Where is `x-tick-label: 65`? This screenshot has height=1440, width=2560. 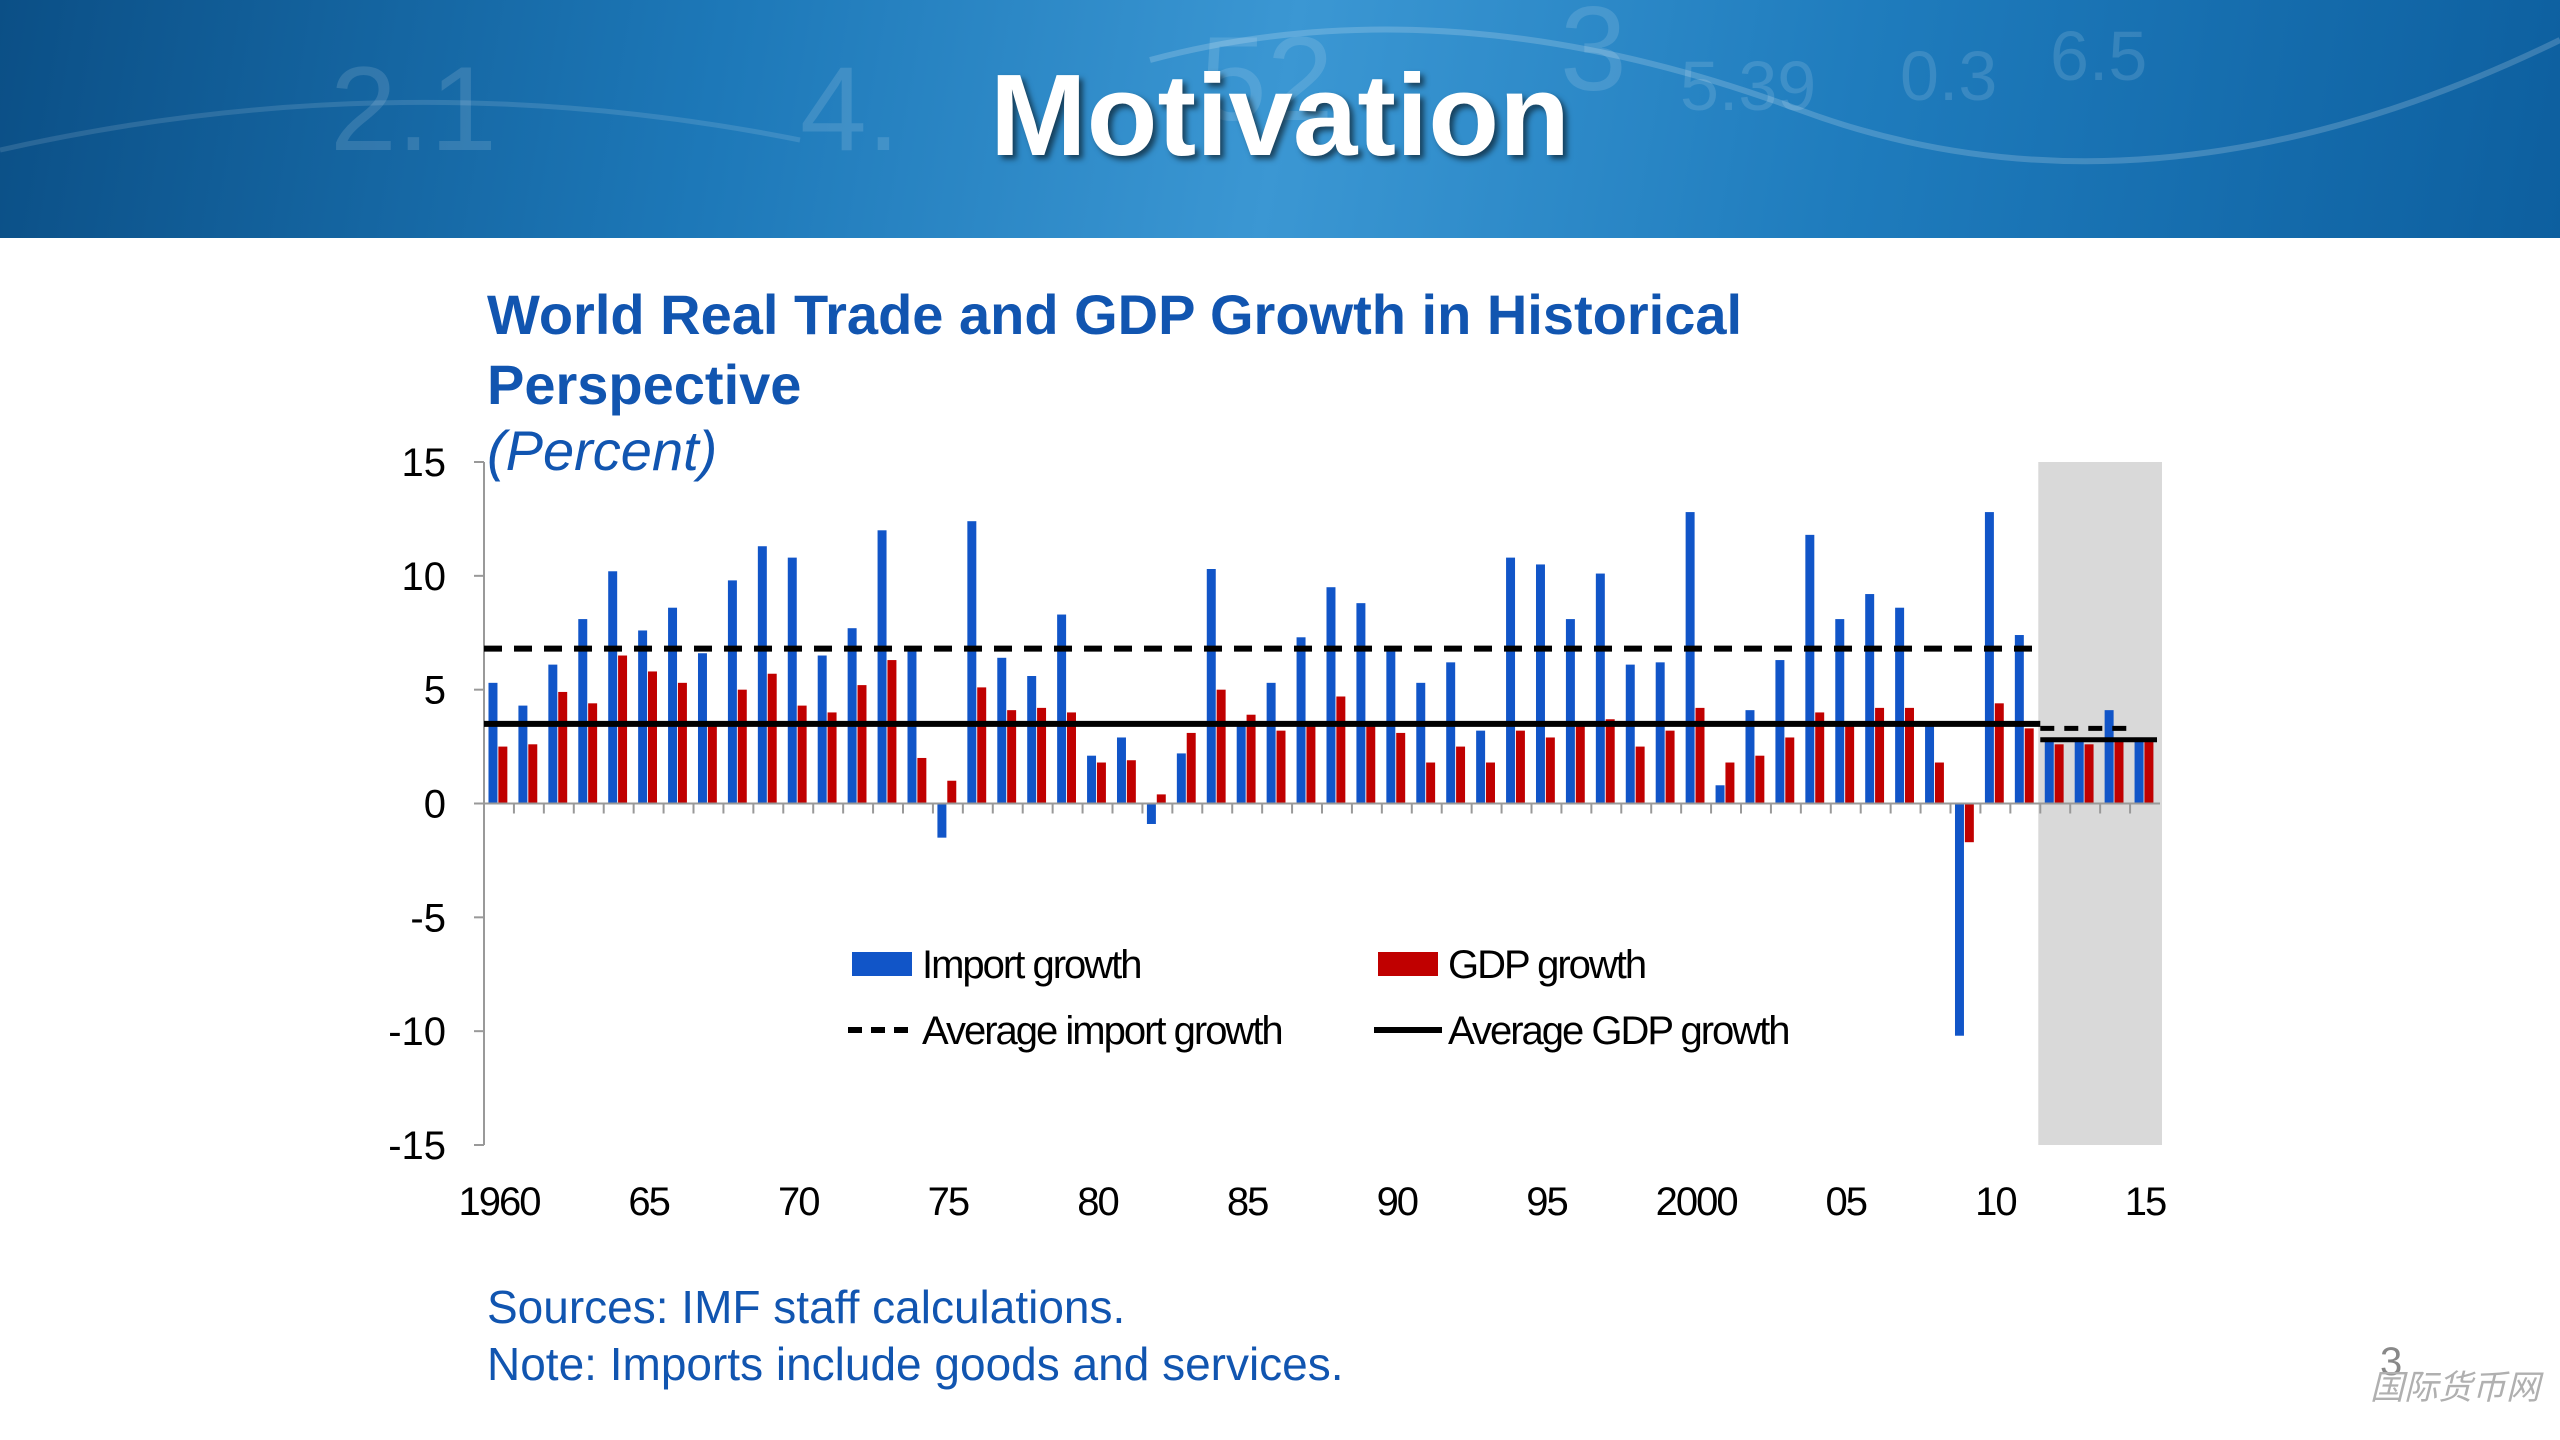
x-tick-label: 65 is located at coordinates (648, 1202).